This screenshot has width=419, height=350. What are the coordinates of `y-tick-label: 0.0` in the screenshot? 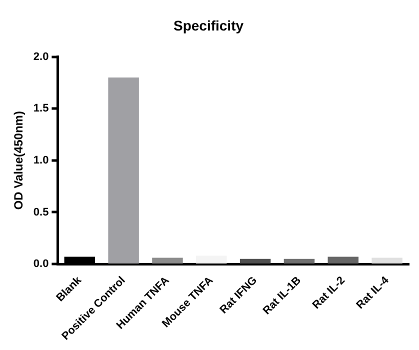 It's located at (41, 264).